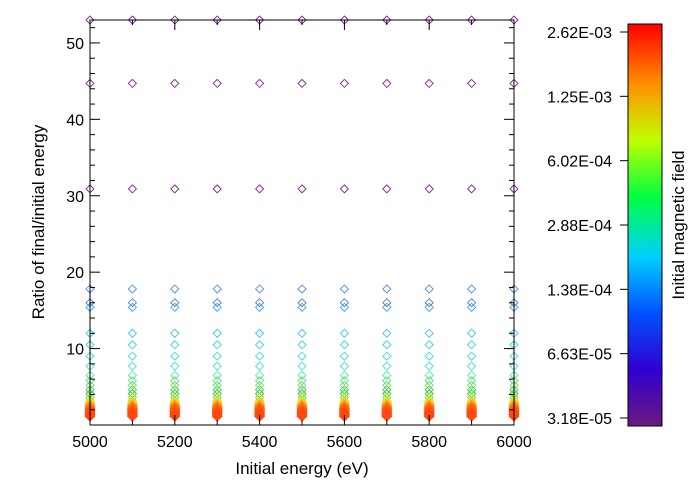 The image size is (700, 500). What do you see at coordinates (75, 120) in the screenshot?
I see `y-tick-label: 40` at bounding box center [75, 120].